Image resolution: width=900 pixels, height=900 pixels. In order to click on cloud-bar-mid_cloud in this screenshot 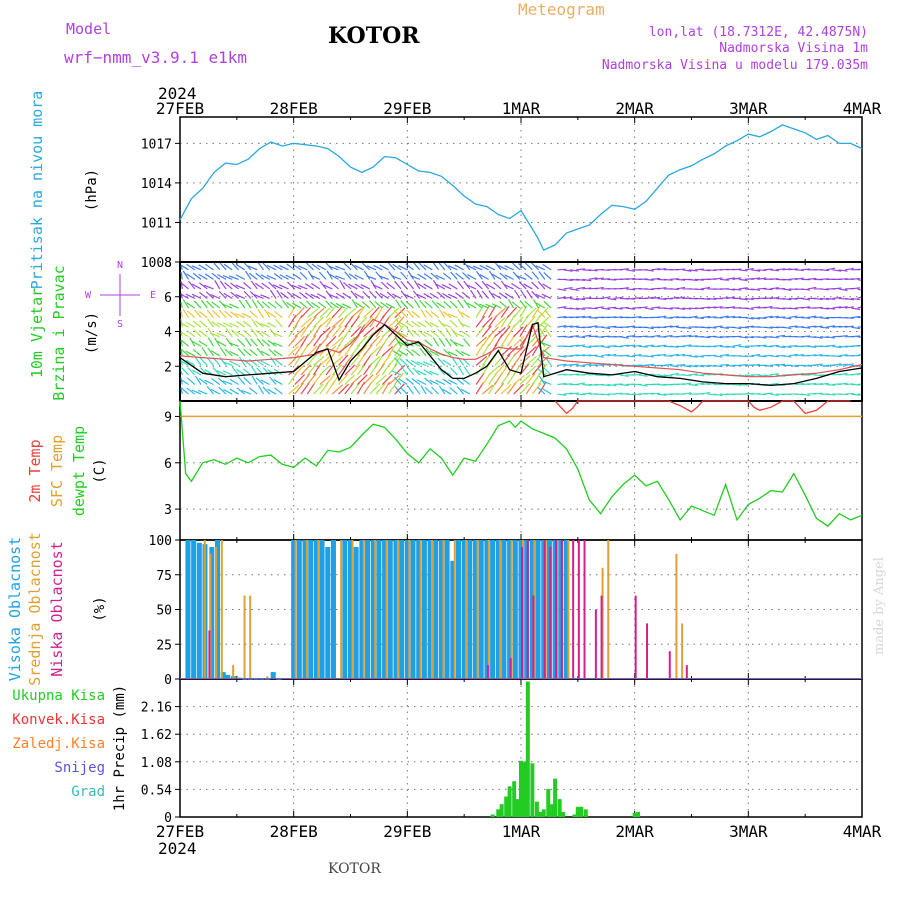, I will do `click(318, 609)`.